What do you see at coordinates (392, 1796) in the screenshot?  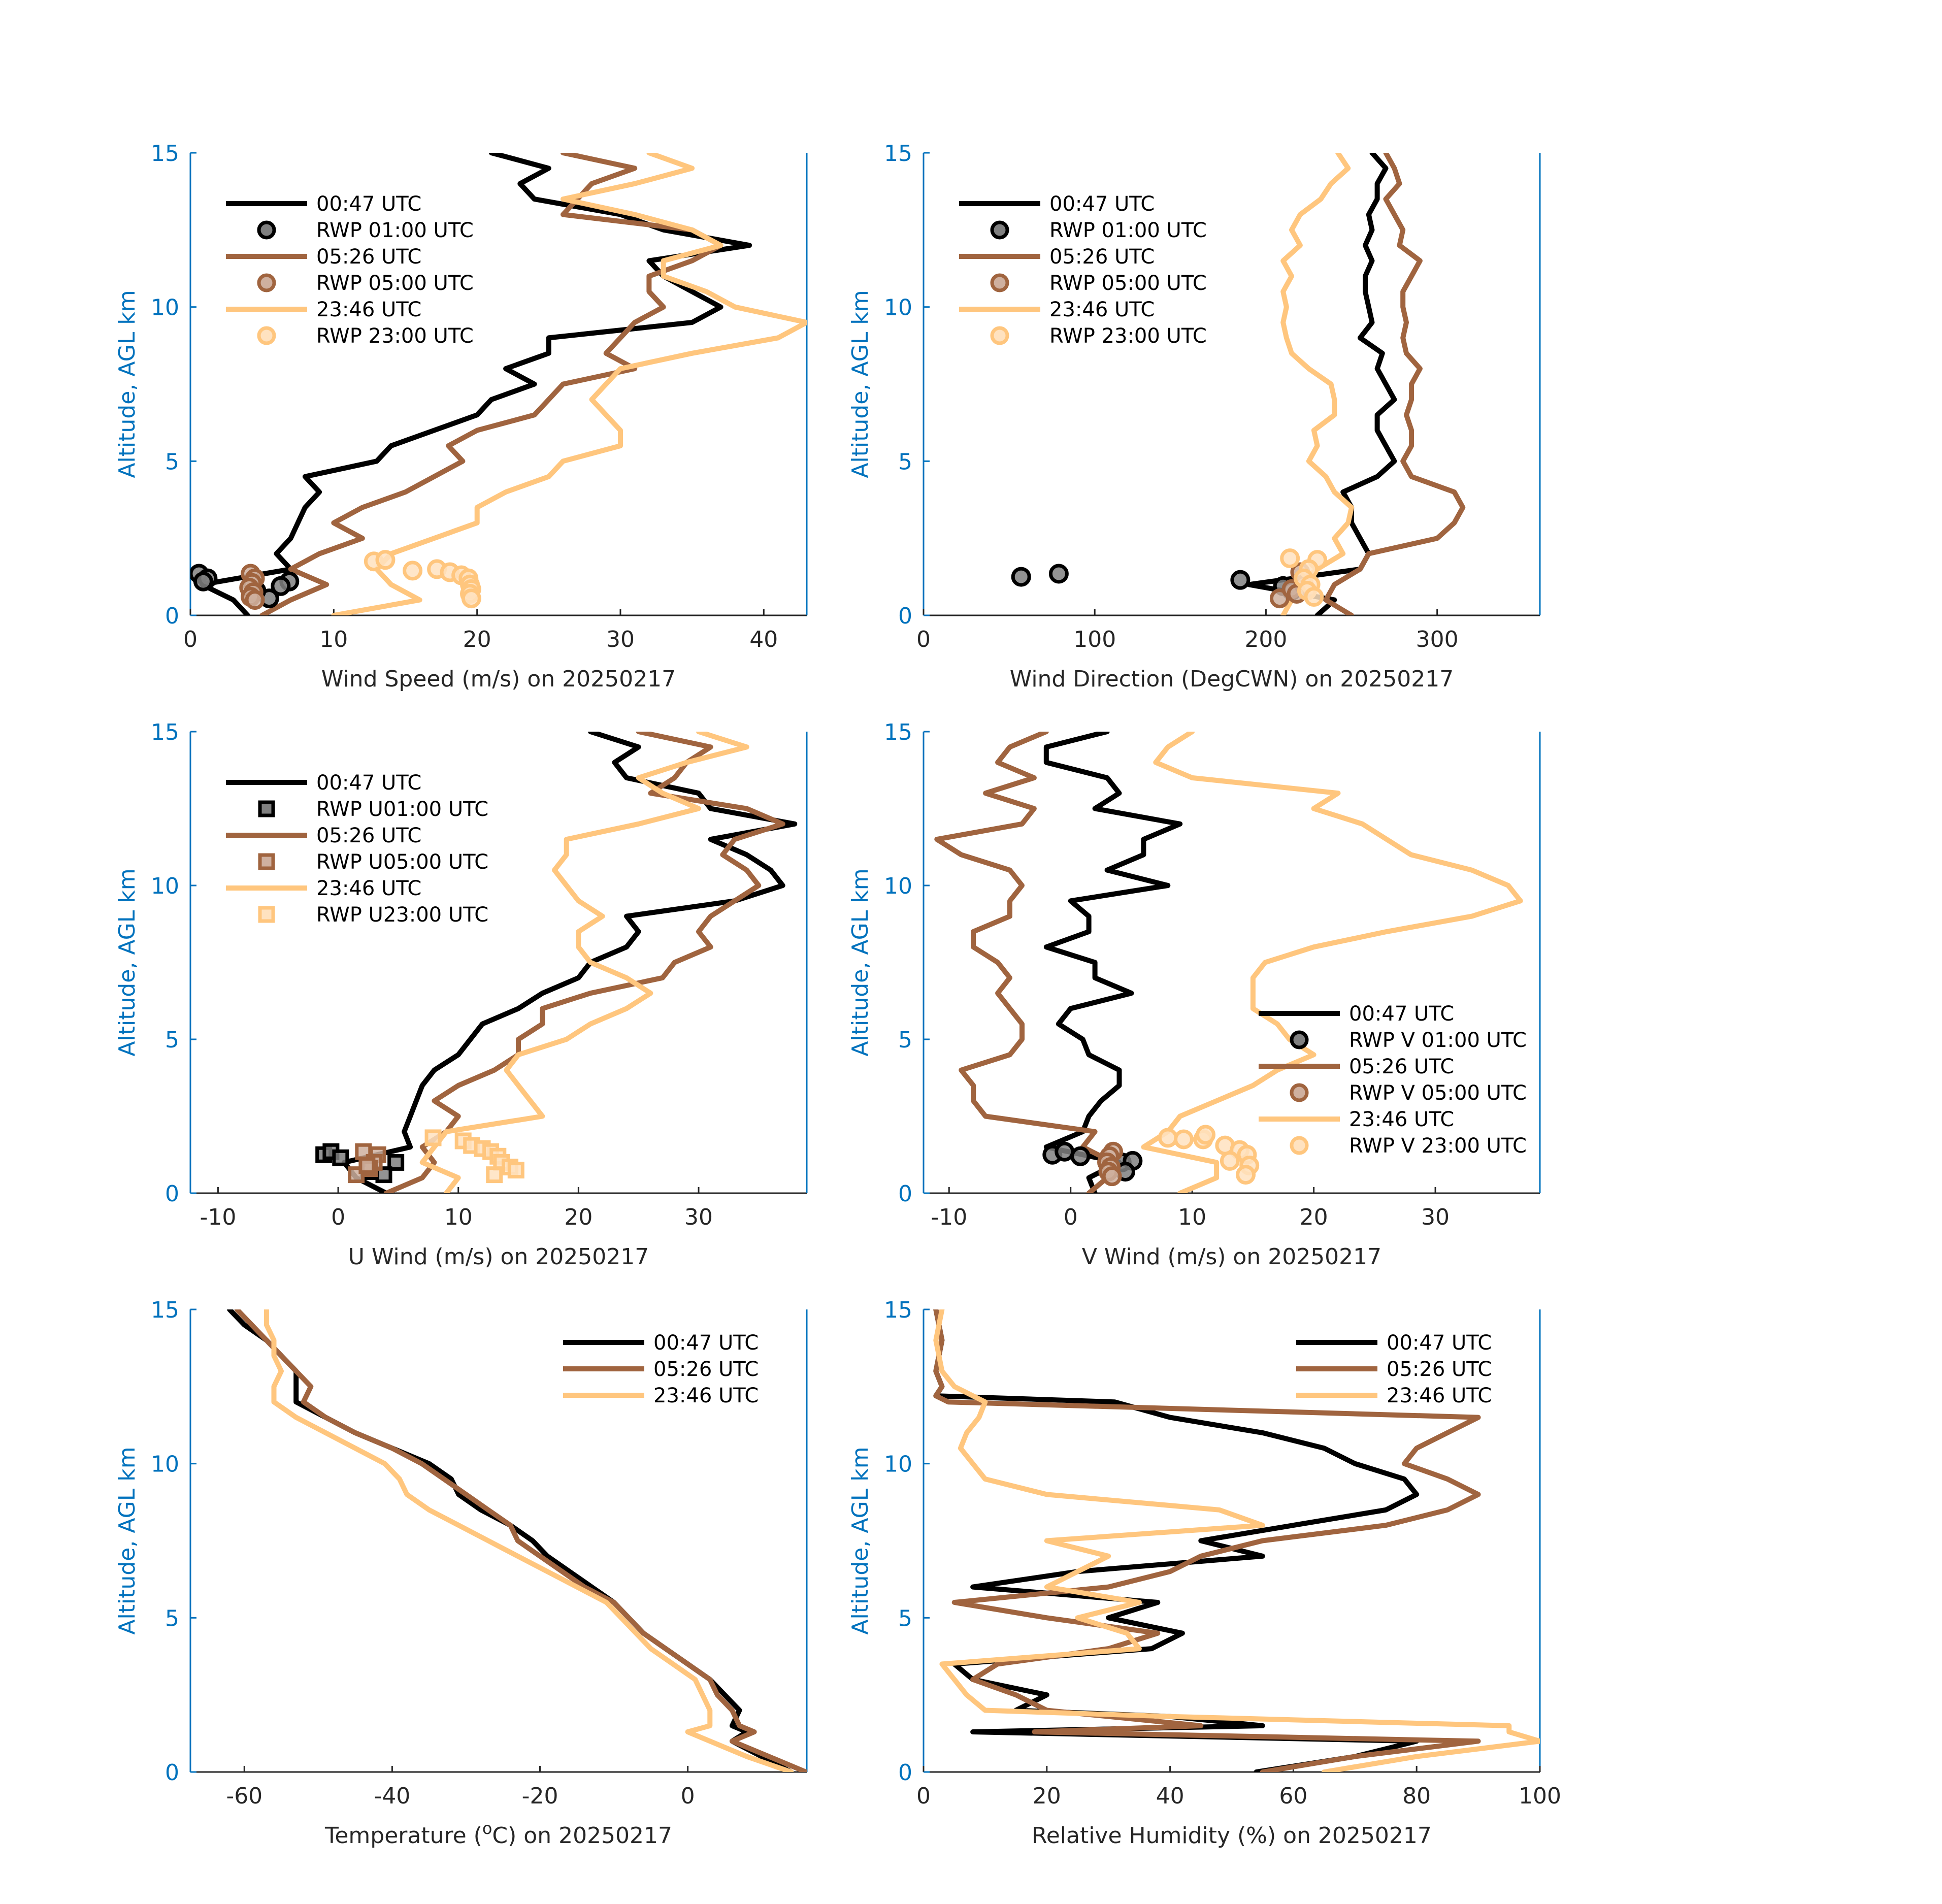 I see `x-tick-label: -40` at bounding box center [392, 1796].